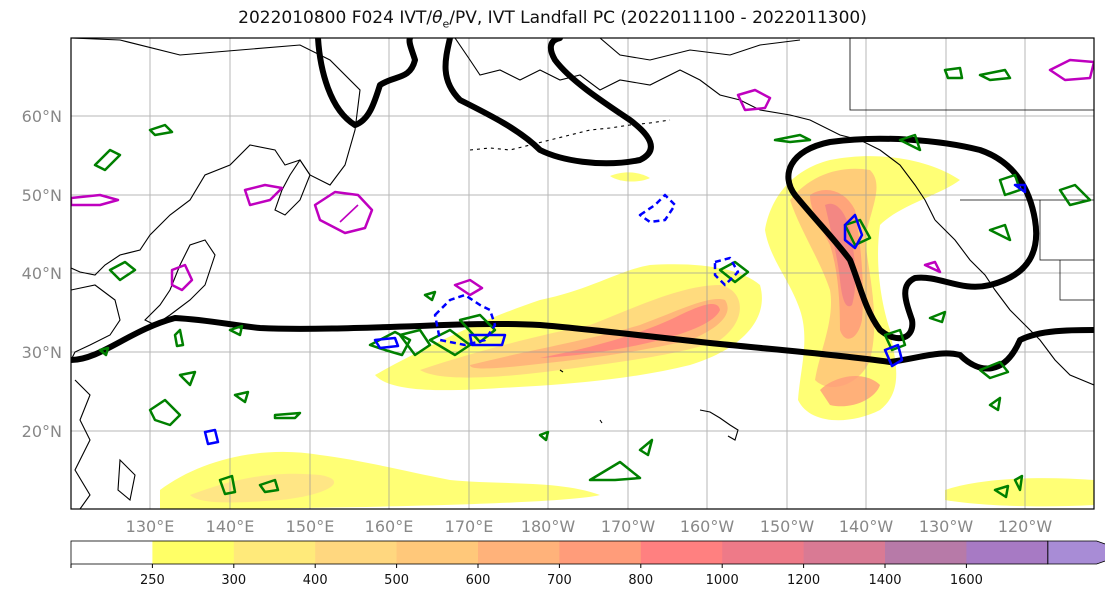 The image size is (1105, 603). What do you see at coordinates (152, 580) in the screenshot?
I see `colorbar-tick-label: 250` at bounding box center [152, 580].